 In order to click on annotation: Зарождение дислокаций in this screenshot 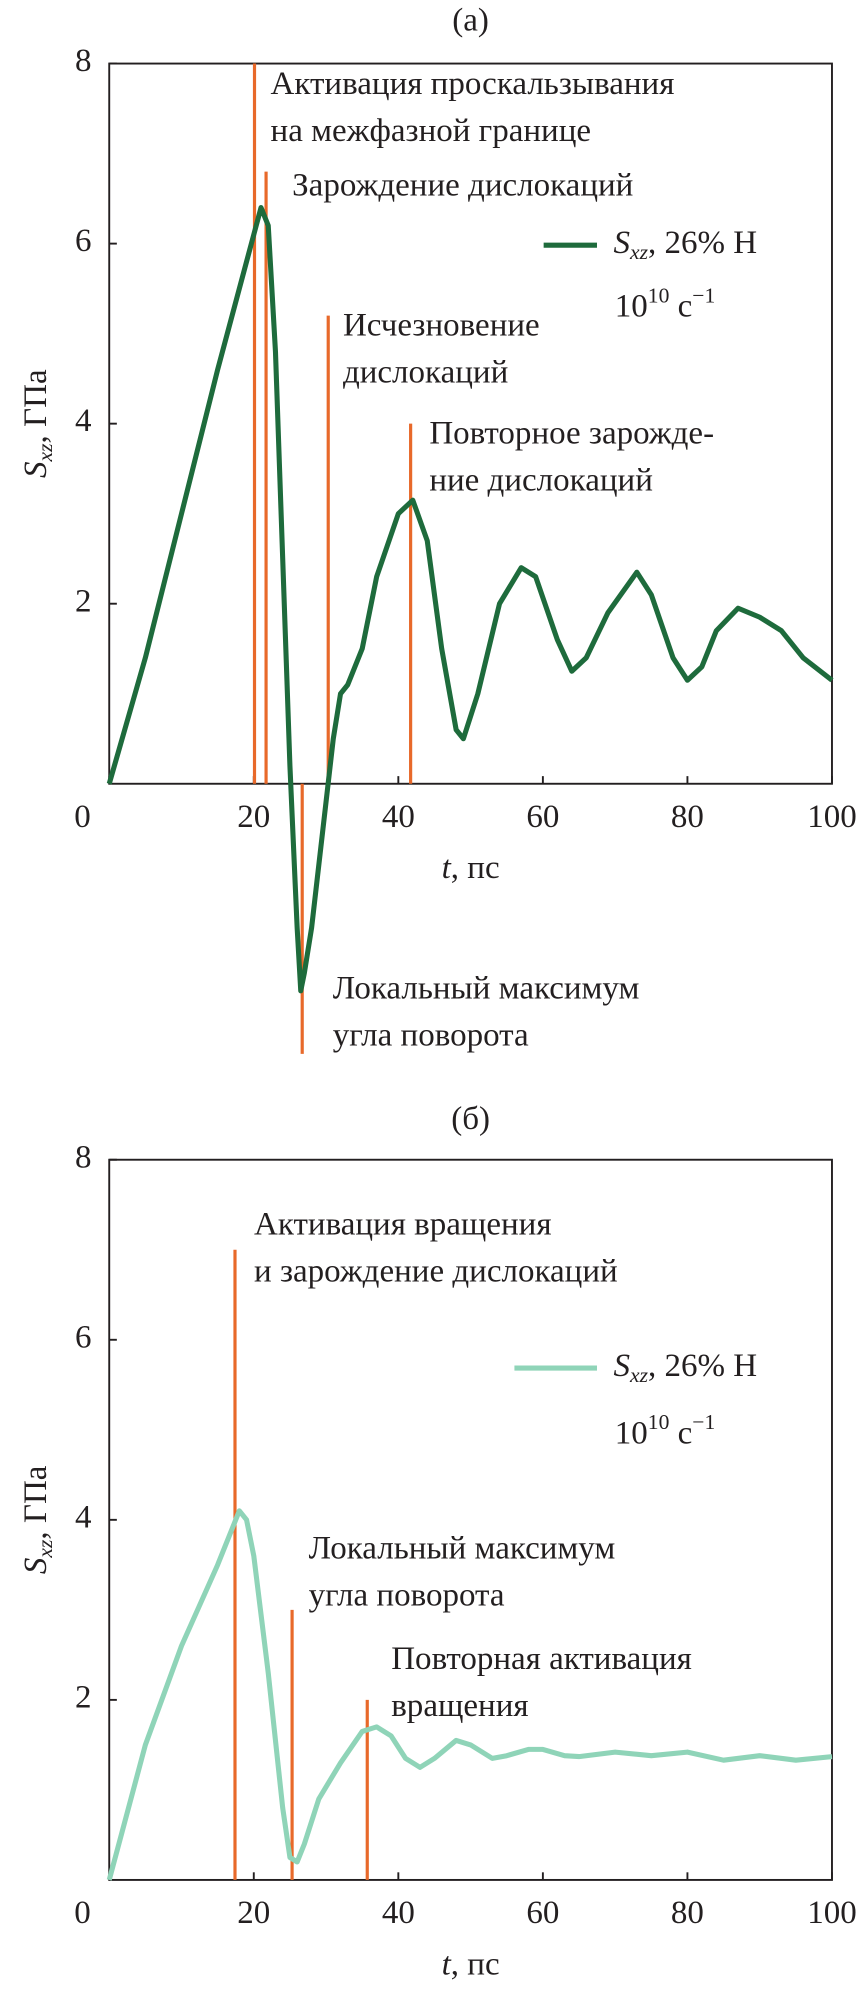, I will do `click(462, 186)`.